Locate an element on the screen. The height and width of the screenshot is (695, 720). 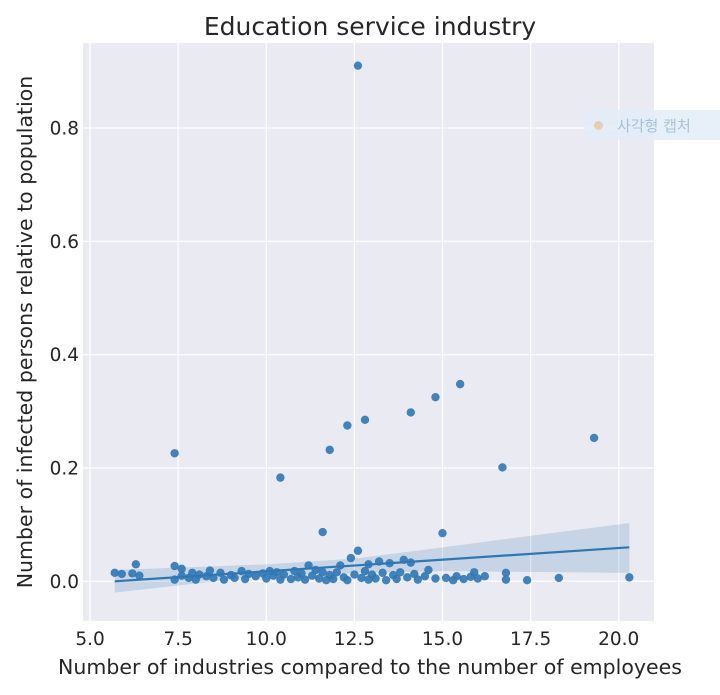
y-tick-label: 0.2 is located at coordinates (64, 469).